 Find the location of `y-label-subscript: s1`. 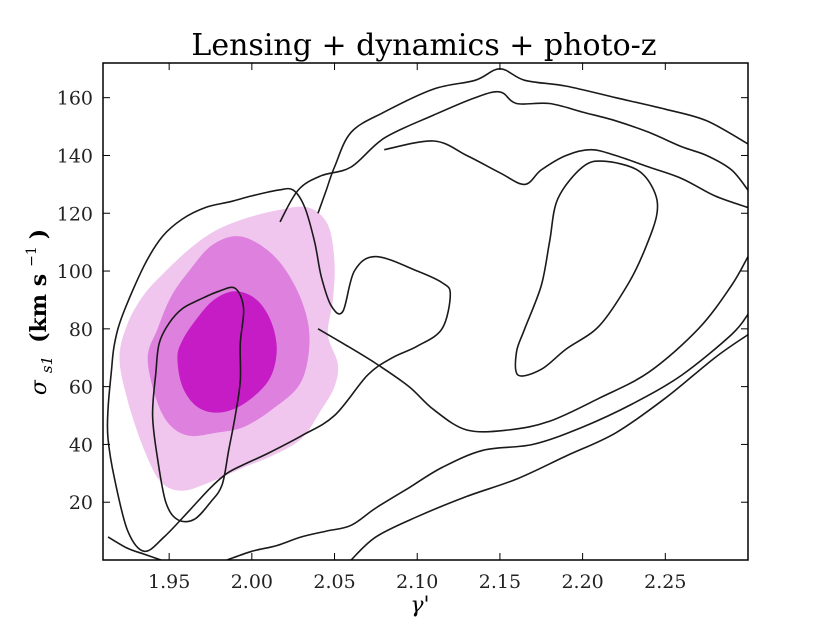

y-label-subscript: s1 is located at coordinates (47, 364).